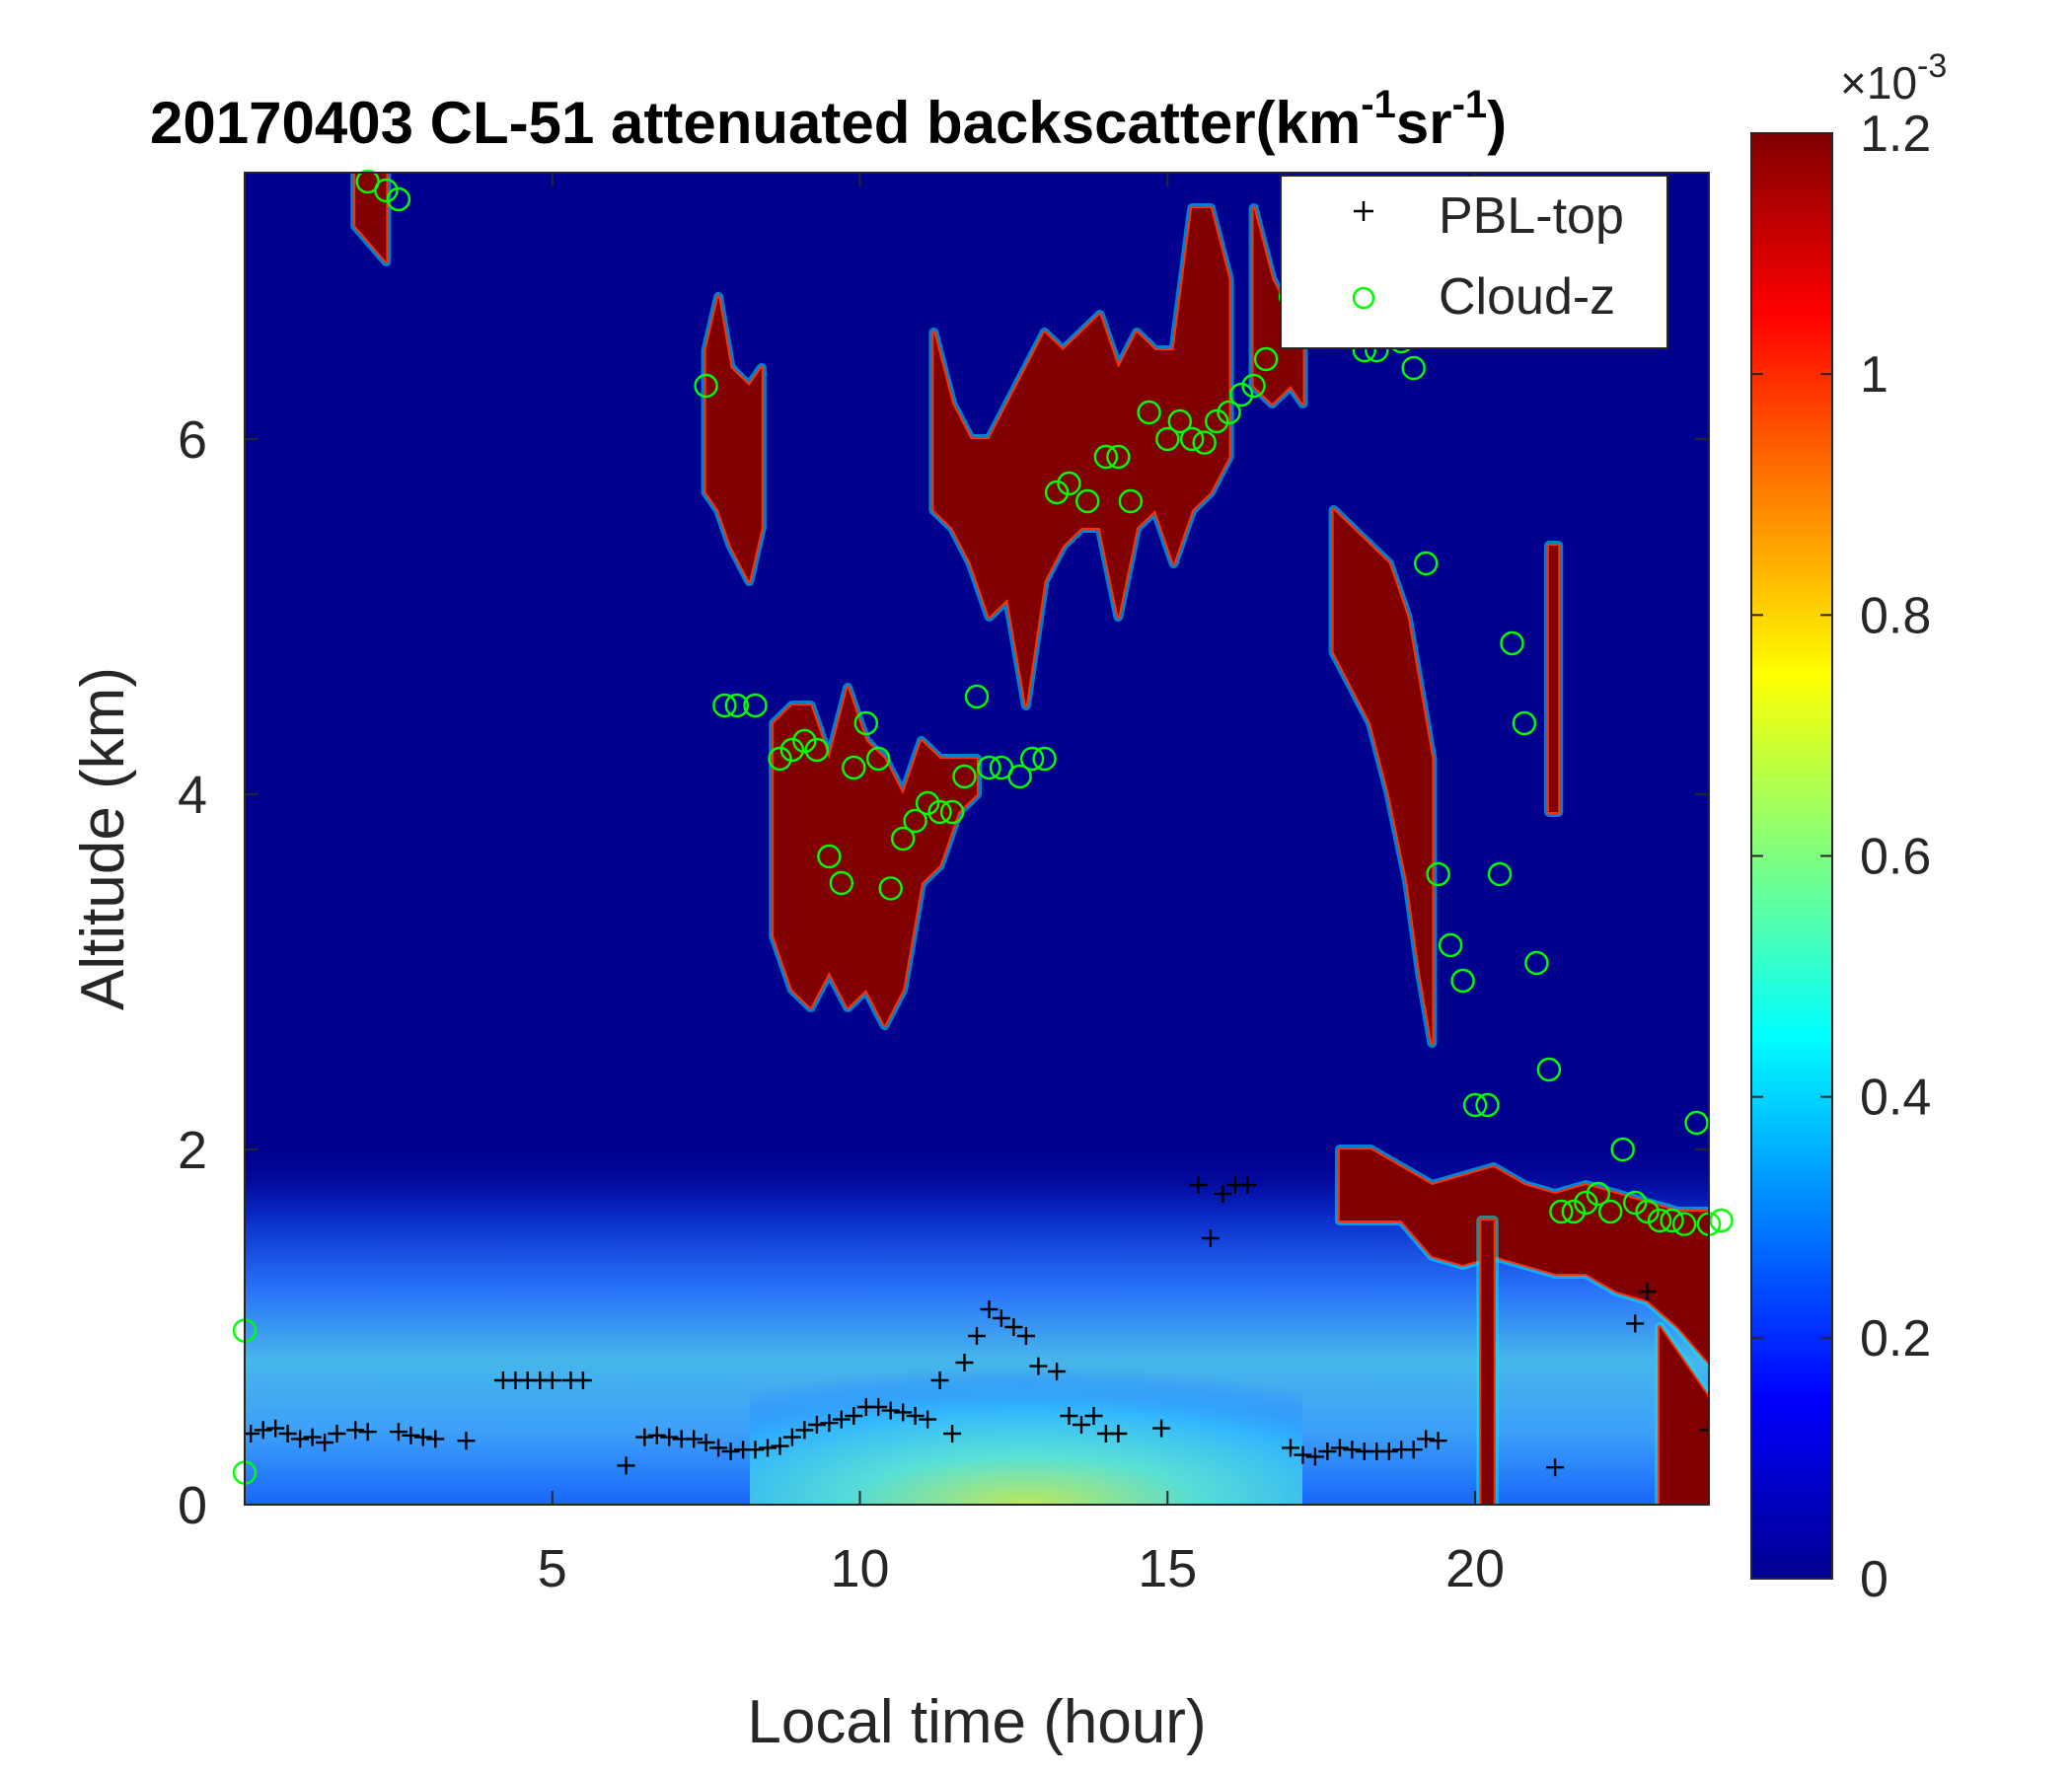 The height and width of the screenshot is (1776, 2072). What do you see at coordinates (1474, 262) in the screenshot?
I see `legend: PBL-top Cloud-z` at bounding box center [1474, 262].